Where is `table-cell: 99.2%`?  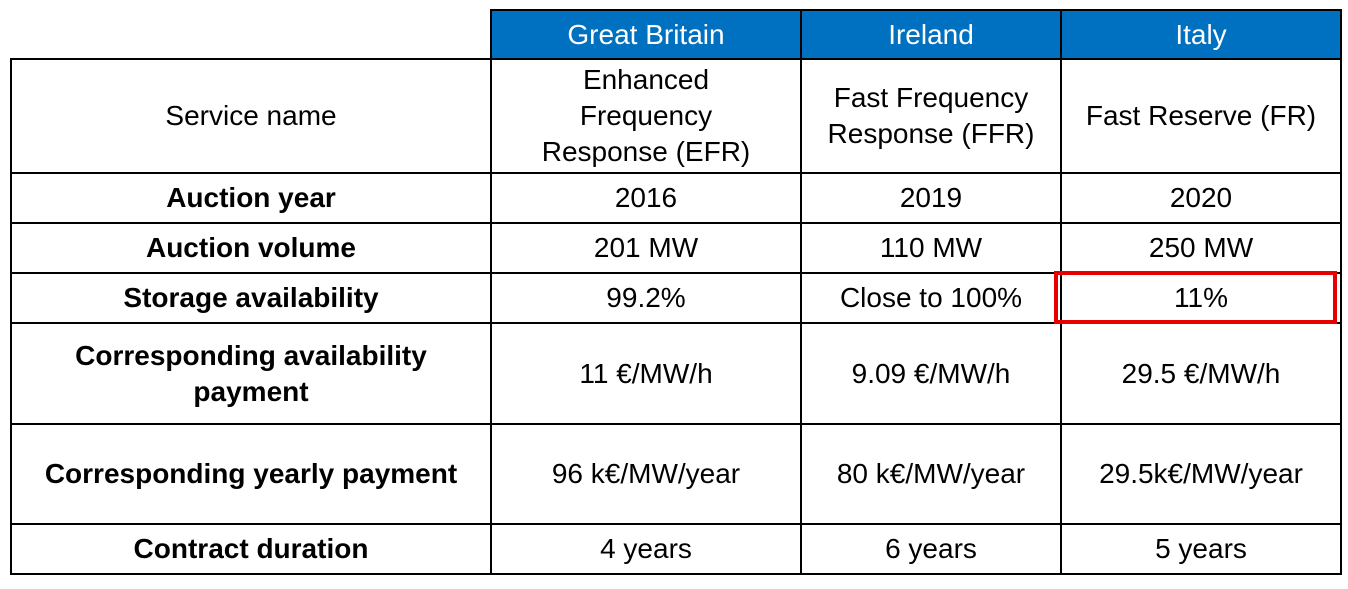 table-cell: 99.2% is located at coordinates (646, 298).